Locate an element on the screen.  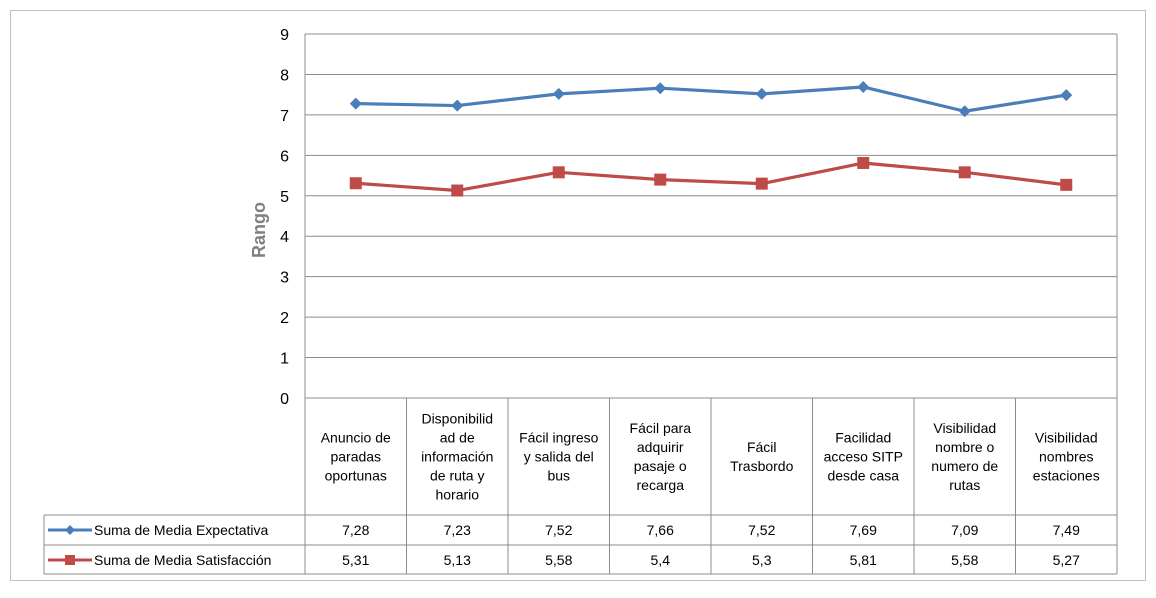
category-label: acceso SITP is located at coordinates (863, 457).